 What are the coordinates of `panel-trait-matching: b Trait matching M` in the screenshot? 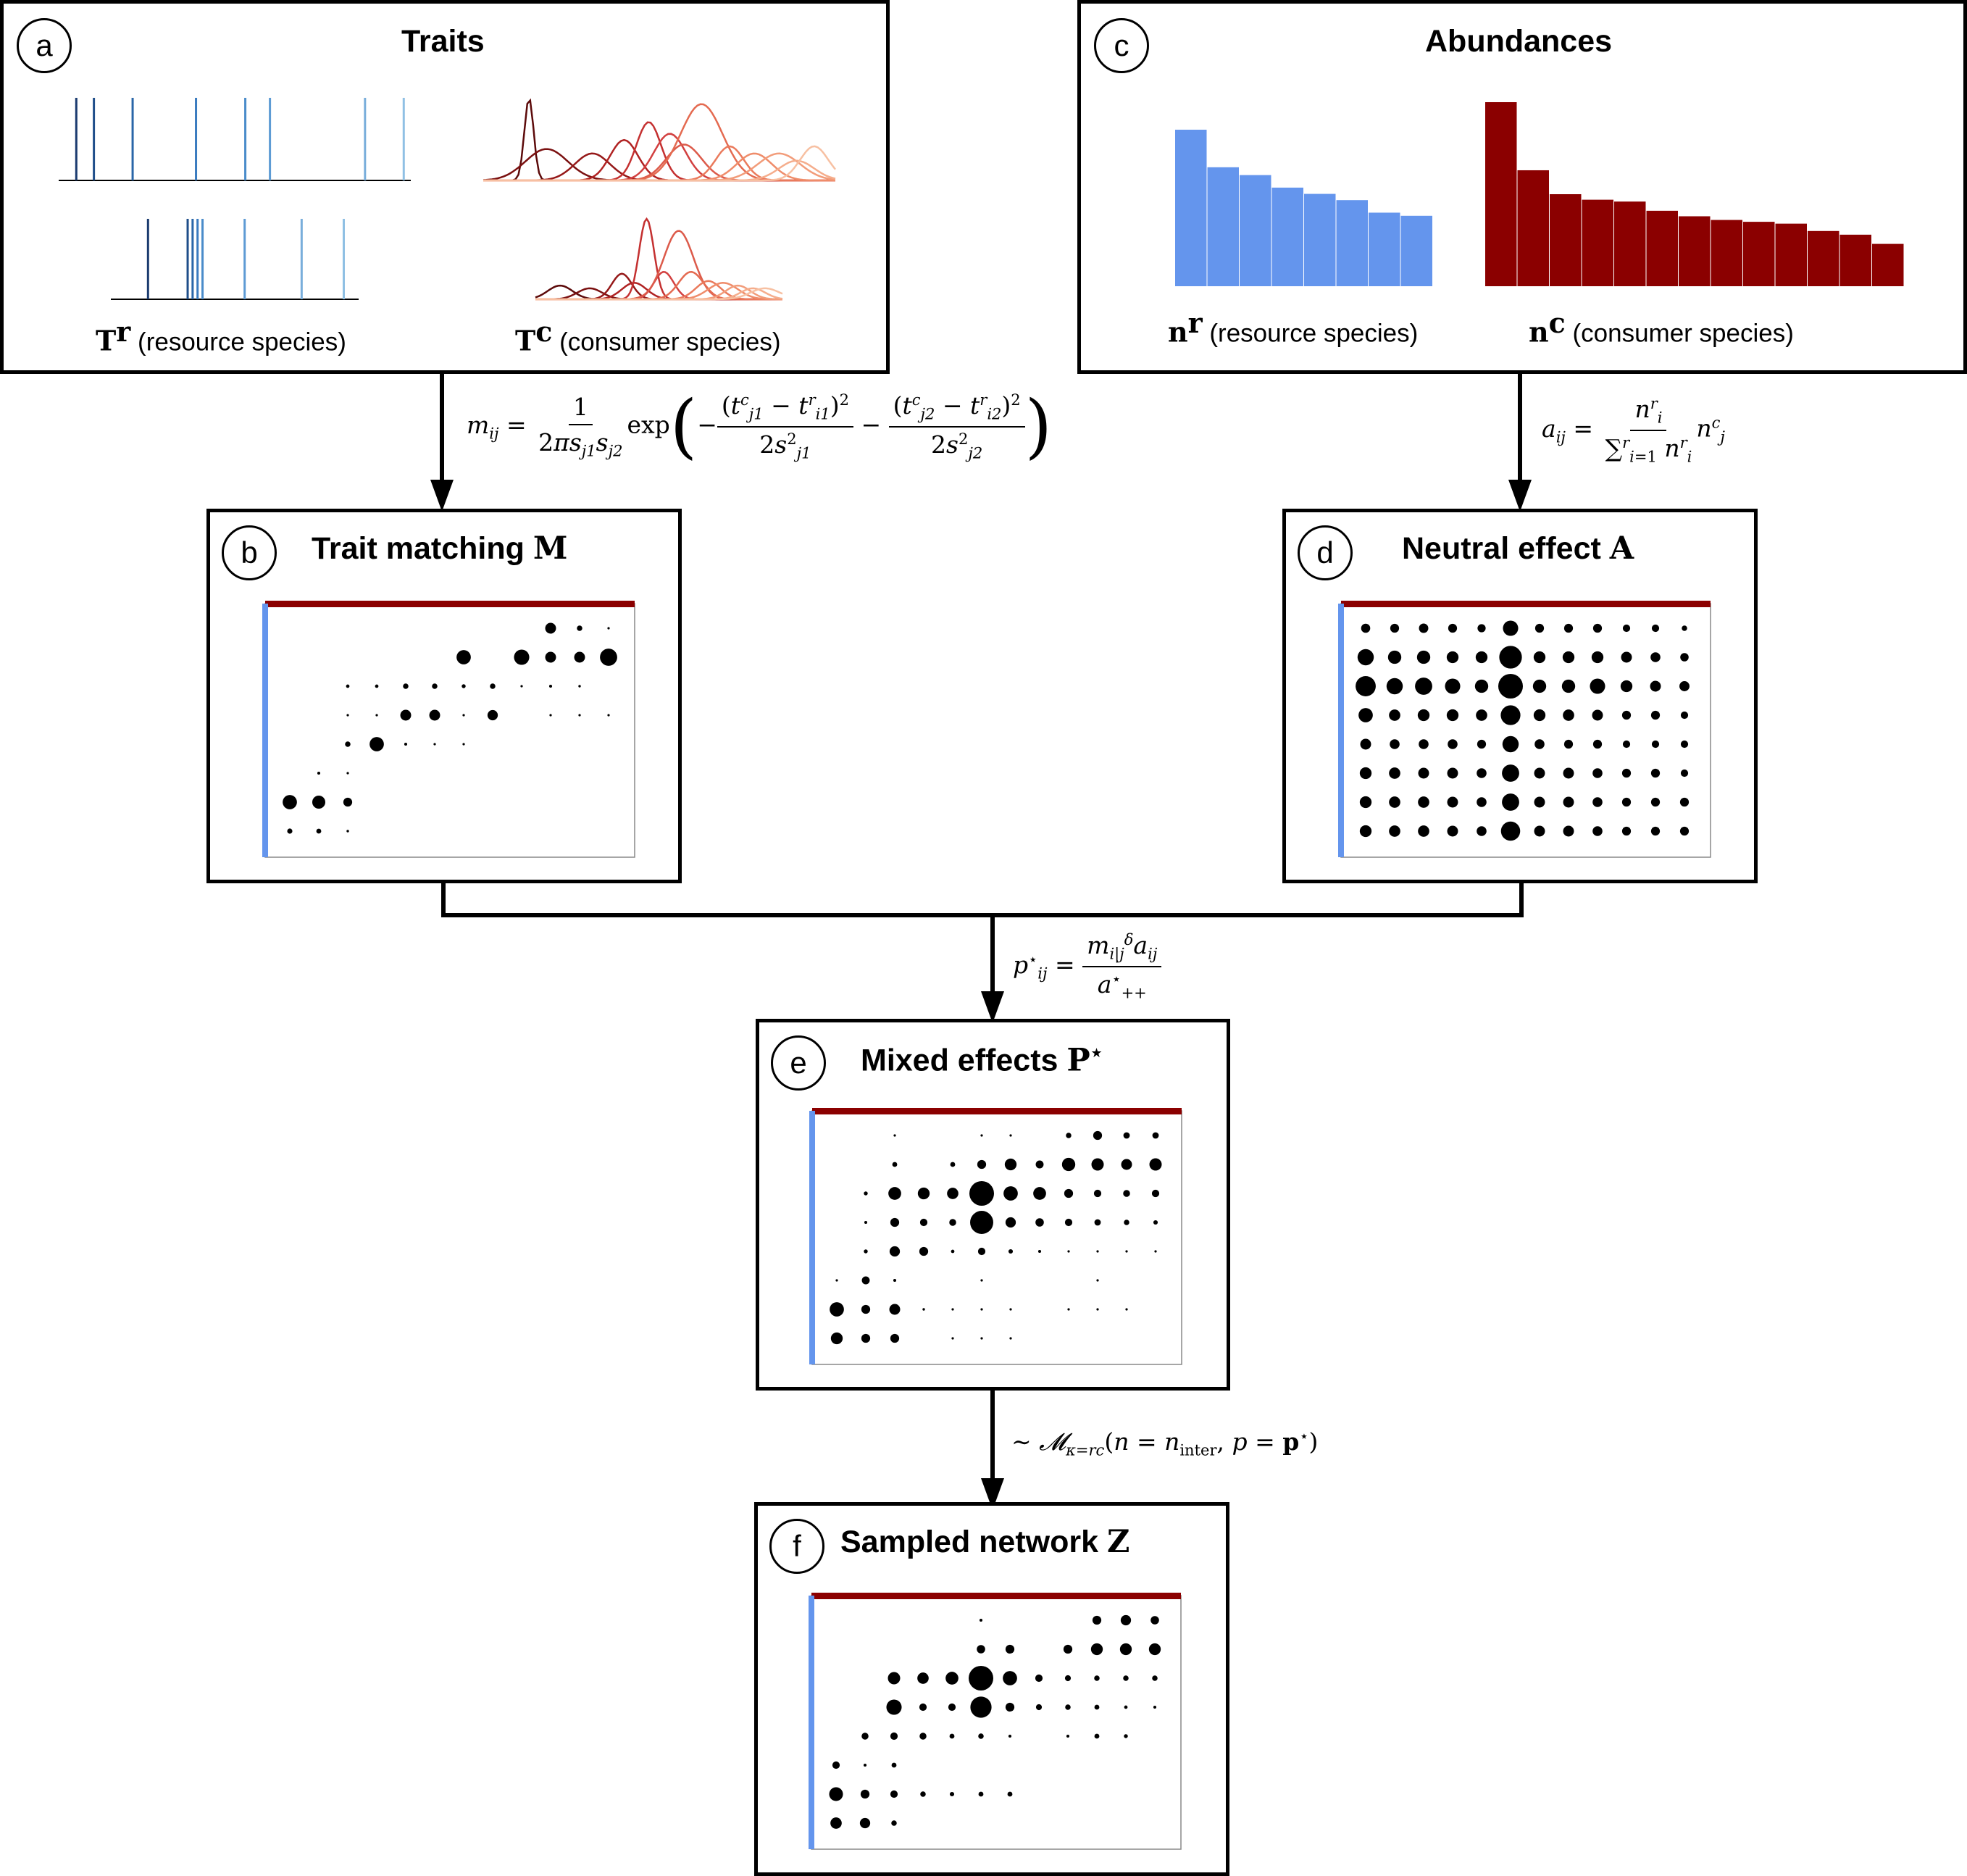 It's located at (444, 696).